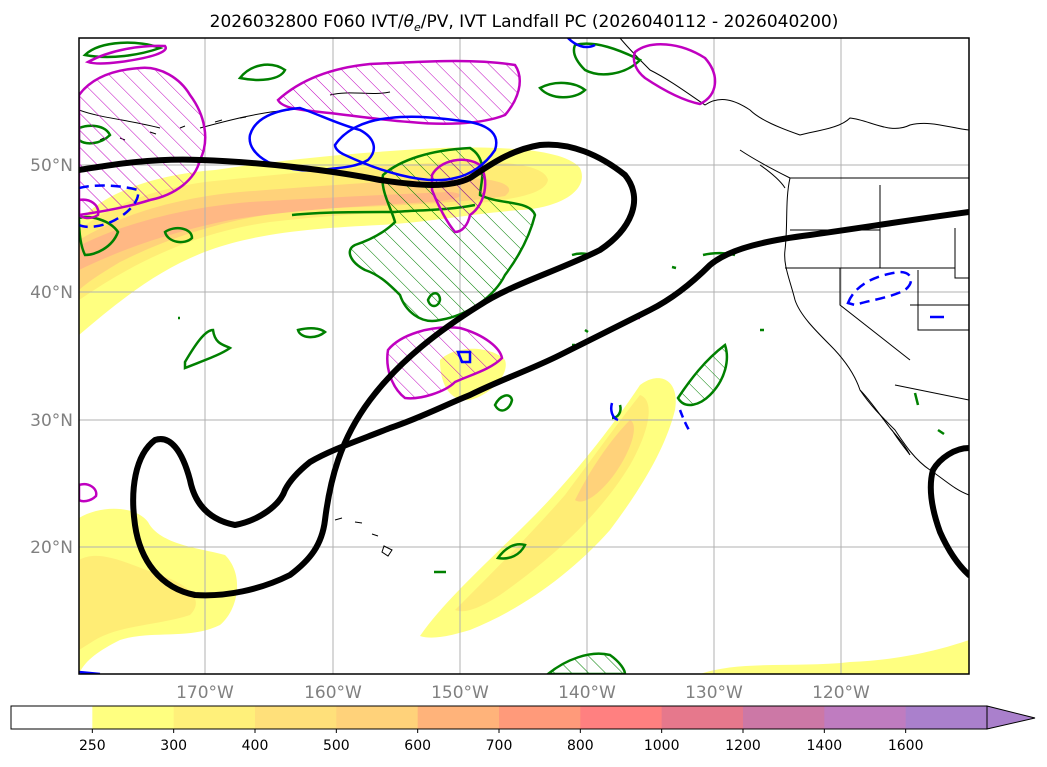  What do you see at coordinates (580, 746) in the screenshot?
I see `colorbar-tick-label: 800` at bounding box center [580, 746].